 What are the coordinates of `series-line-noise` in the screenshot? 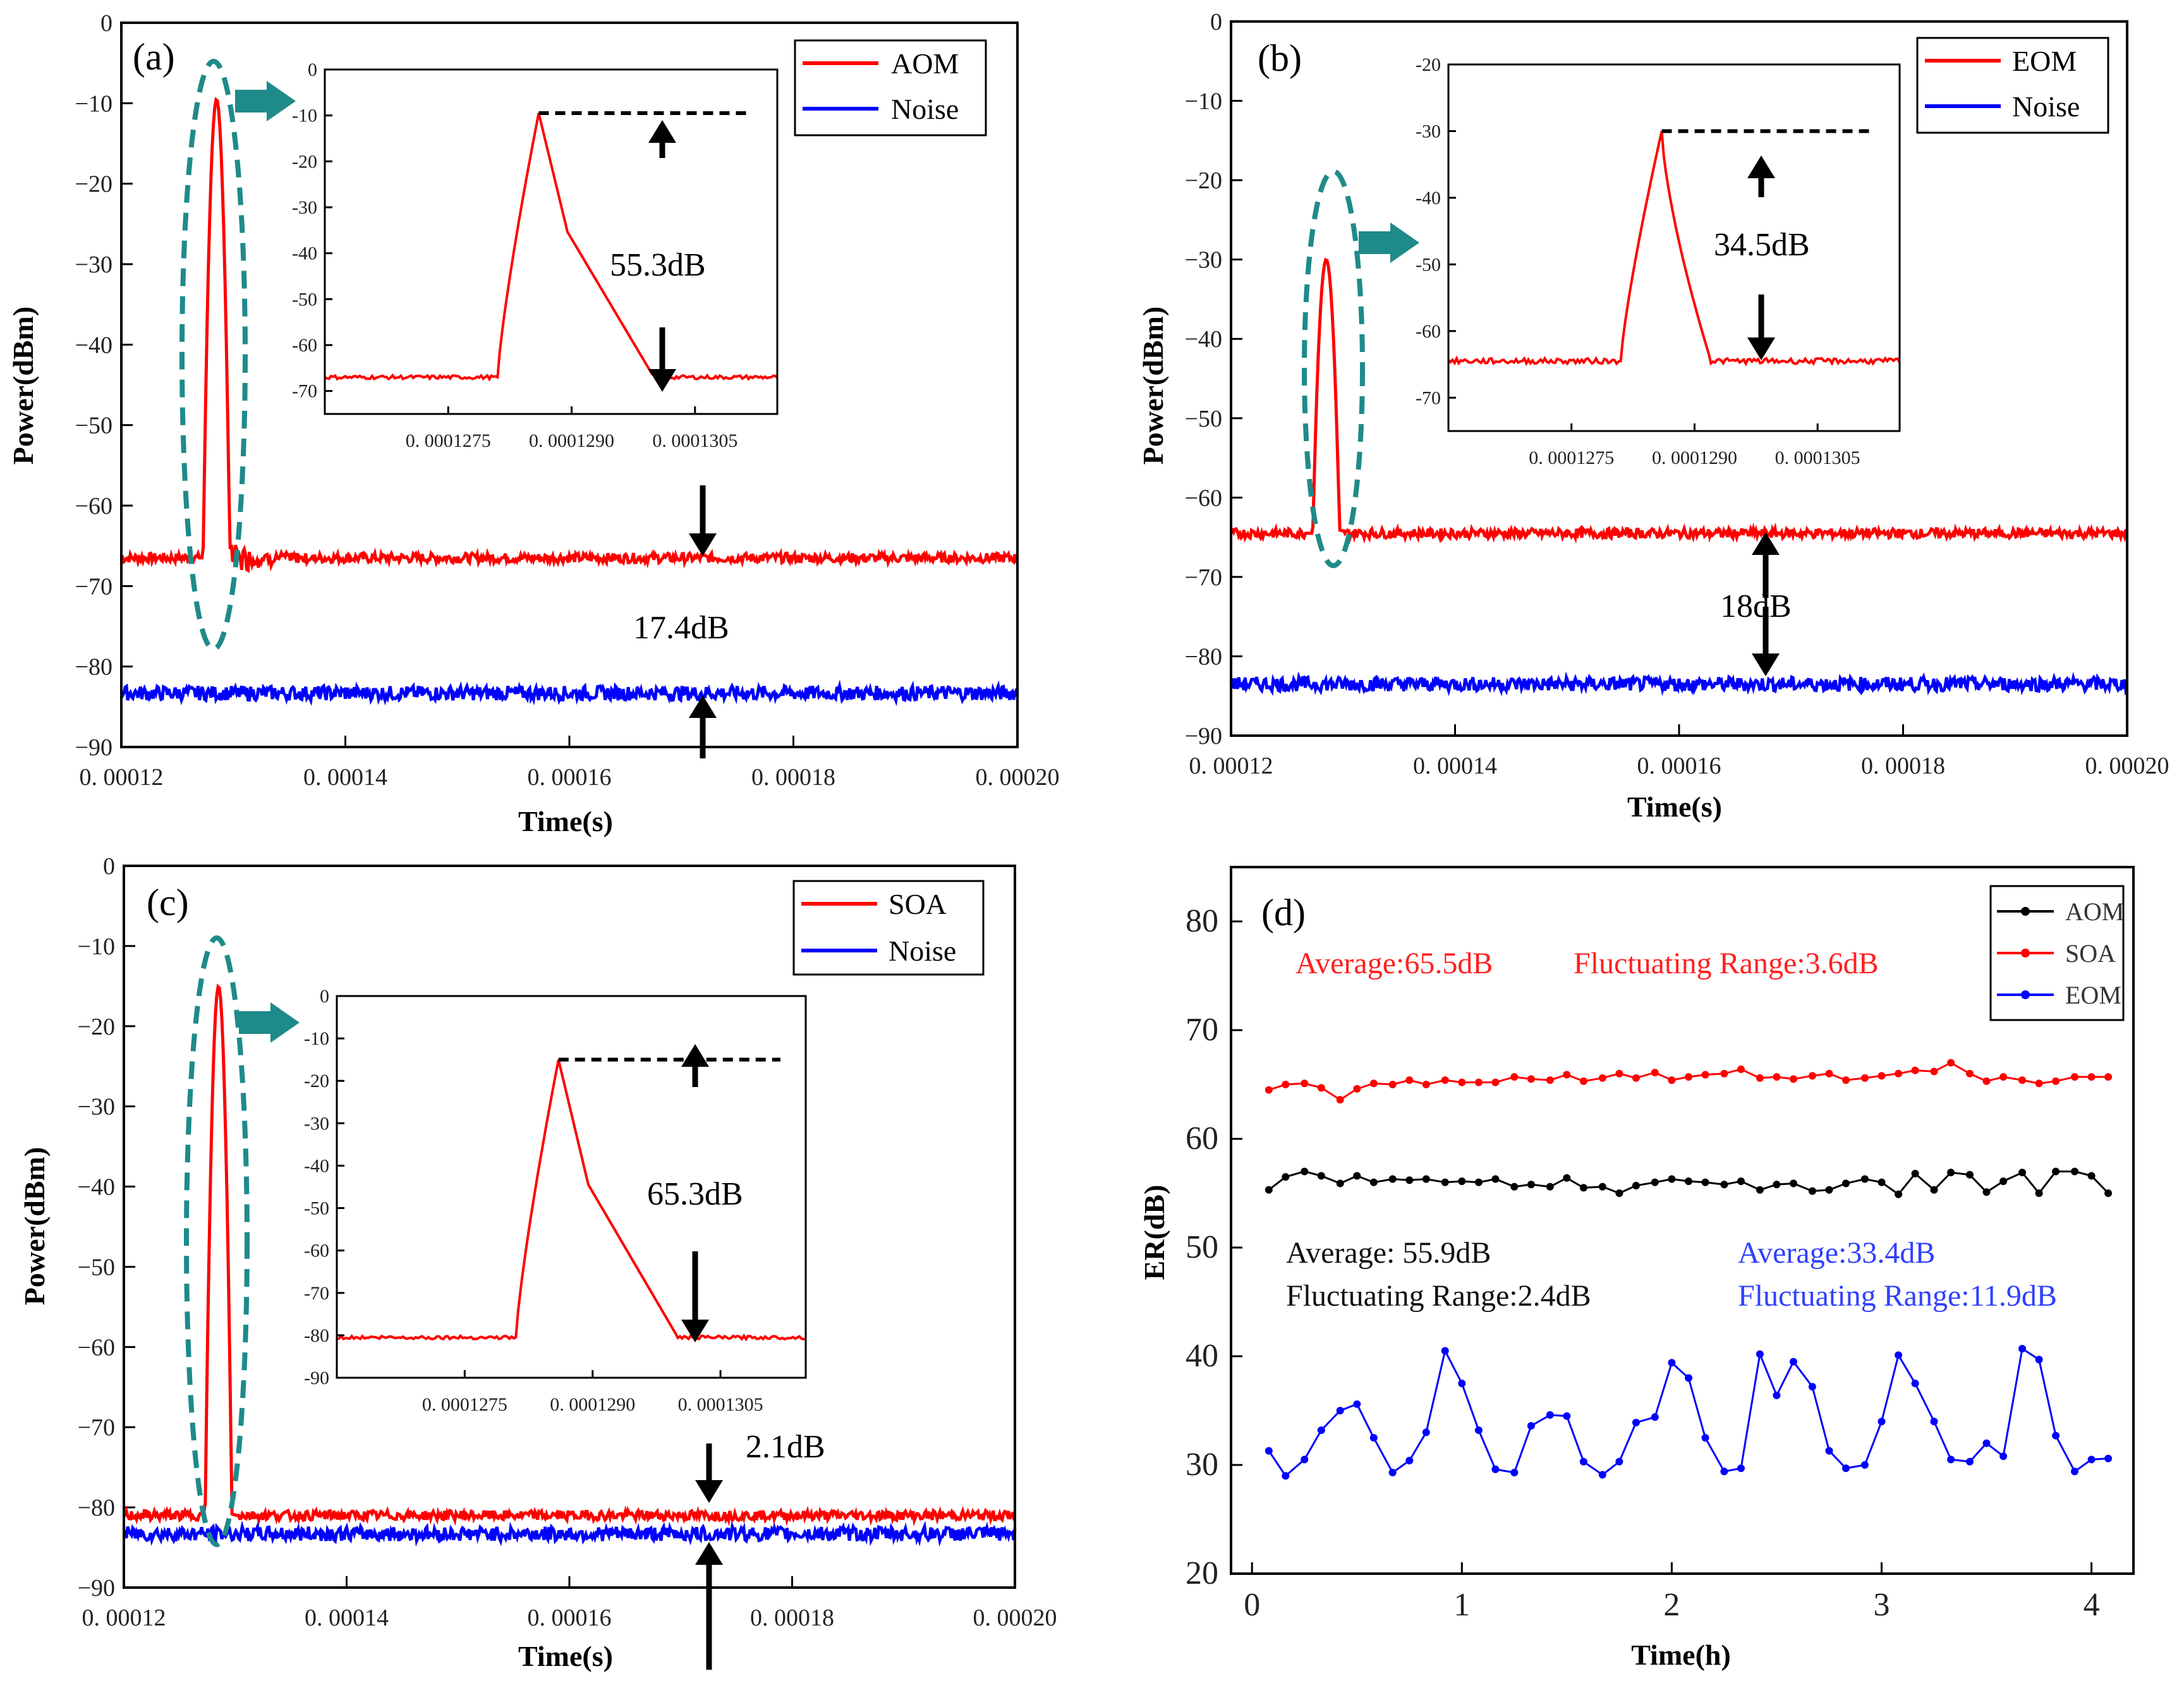 It's located at (569, 693).